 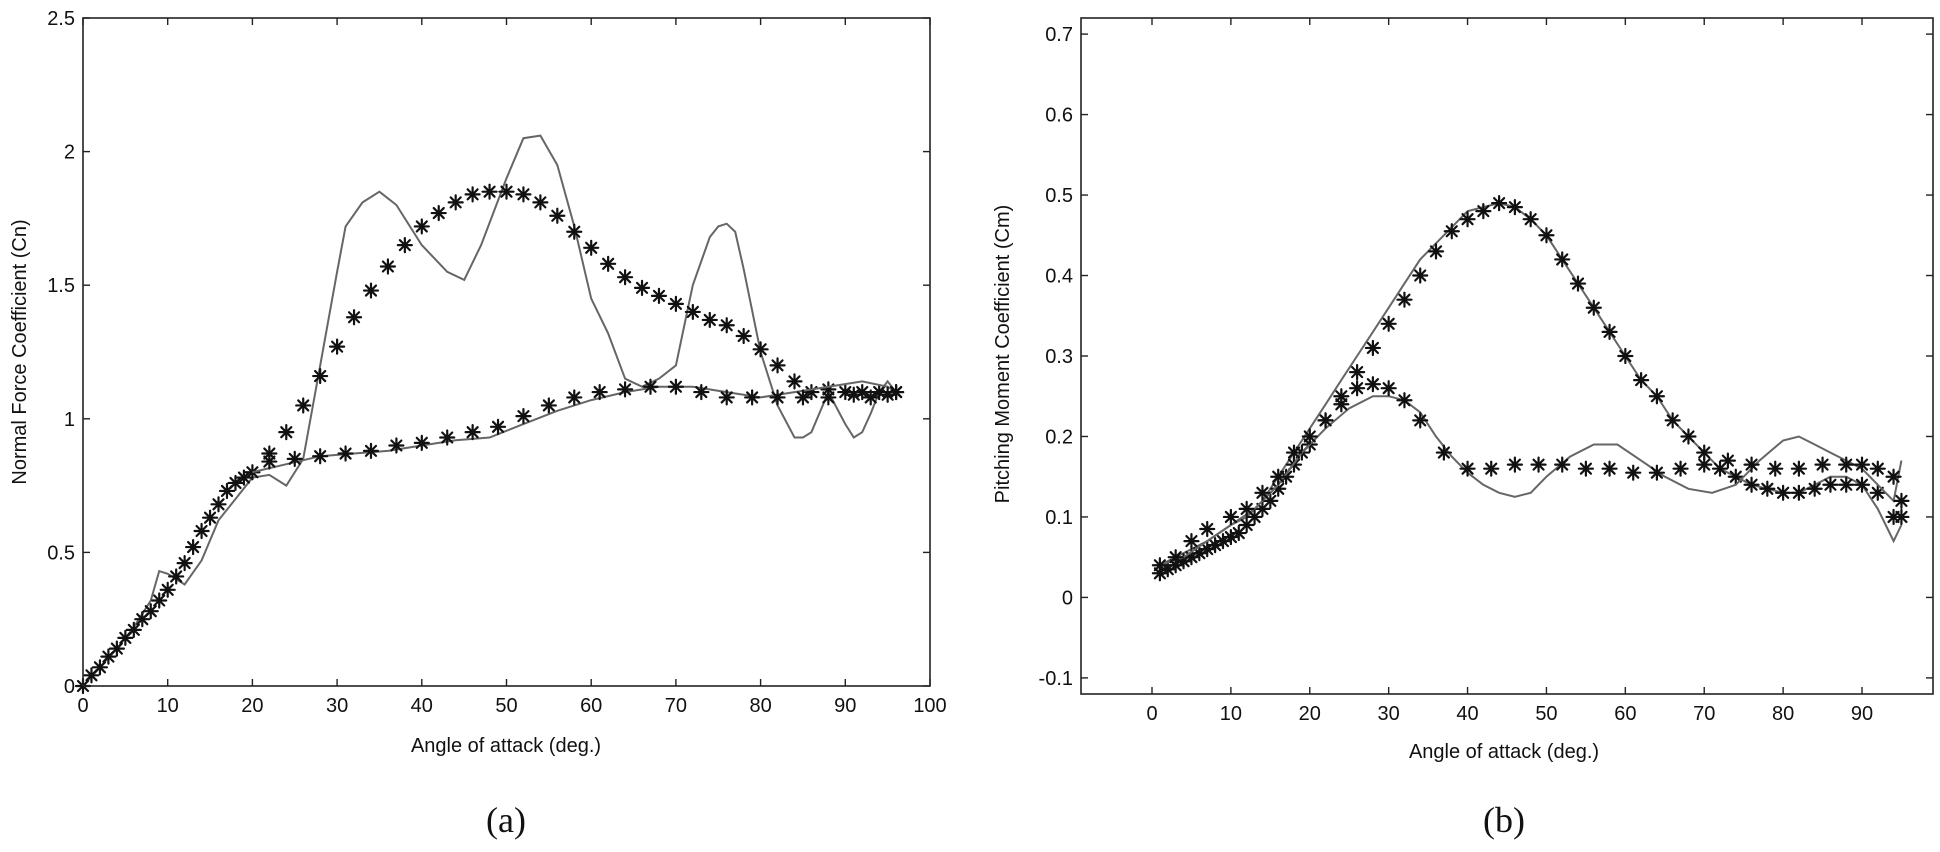 What do you see at coordinates (591, 706) in the screenshot?
I see `chart-a-xtick-label: 60` at bounding box center [591, 706].